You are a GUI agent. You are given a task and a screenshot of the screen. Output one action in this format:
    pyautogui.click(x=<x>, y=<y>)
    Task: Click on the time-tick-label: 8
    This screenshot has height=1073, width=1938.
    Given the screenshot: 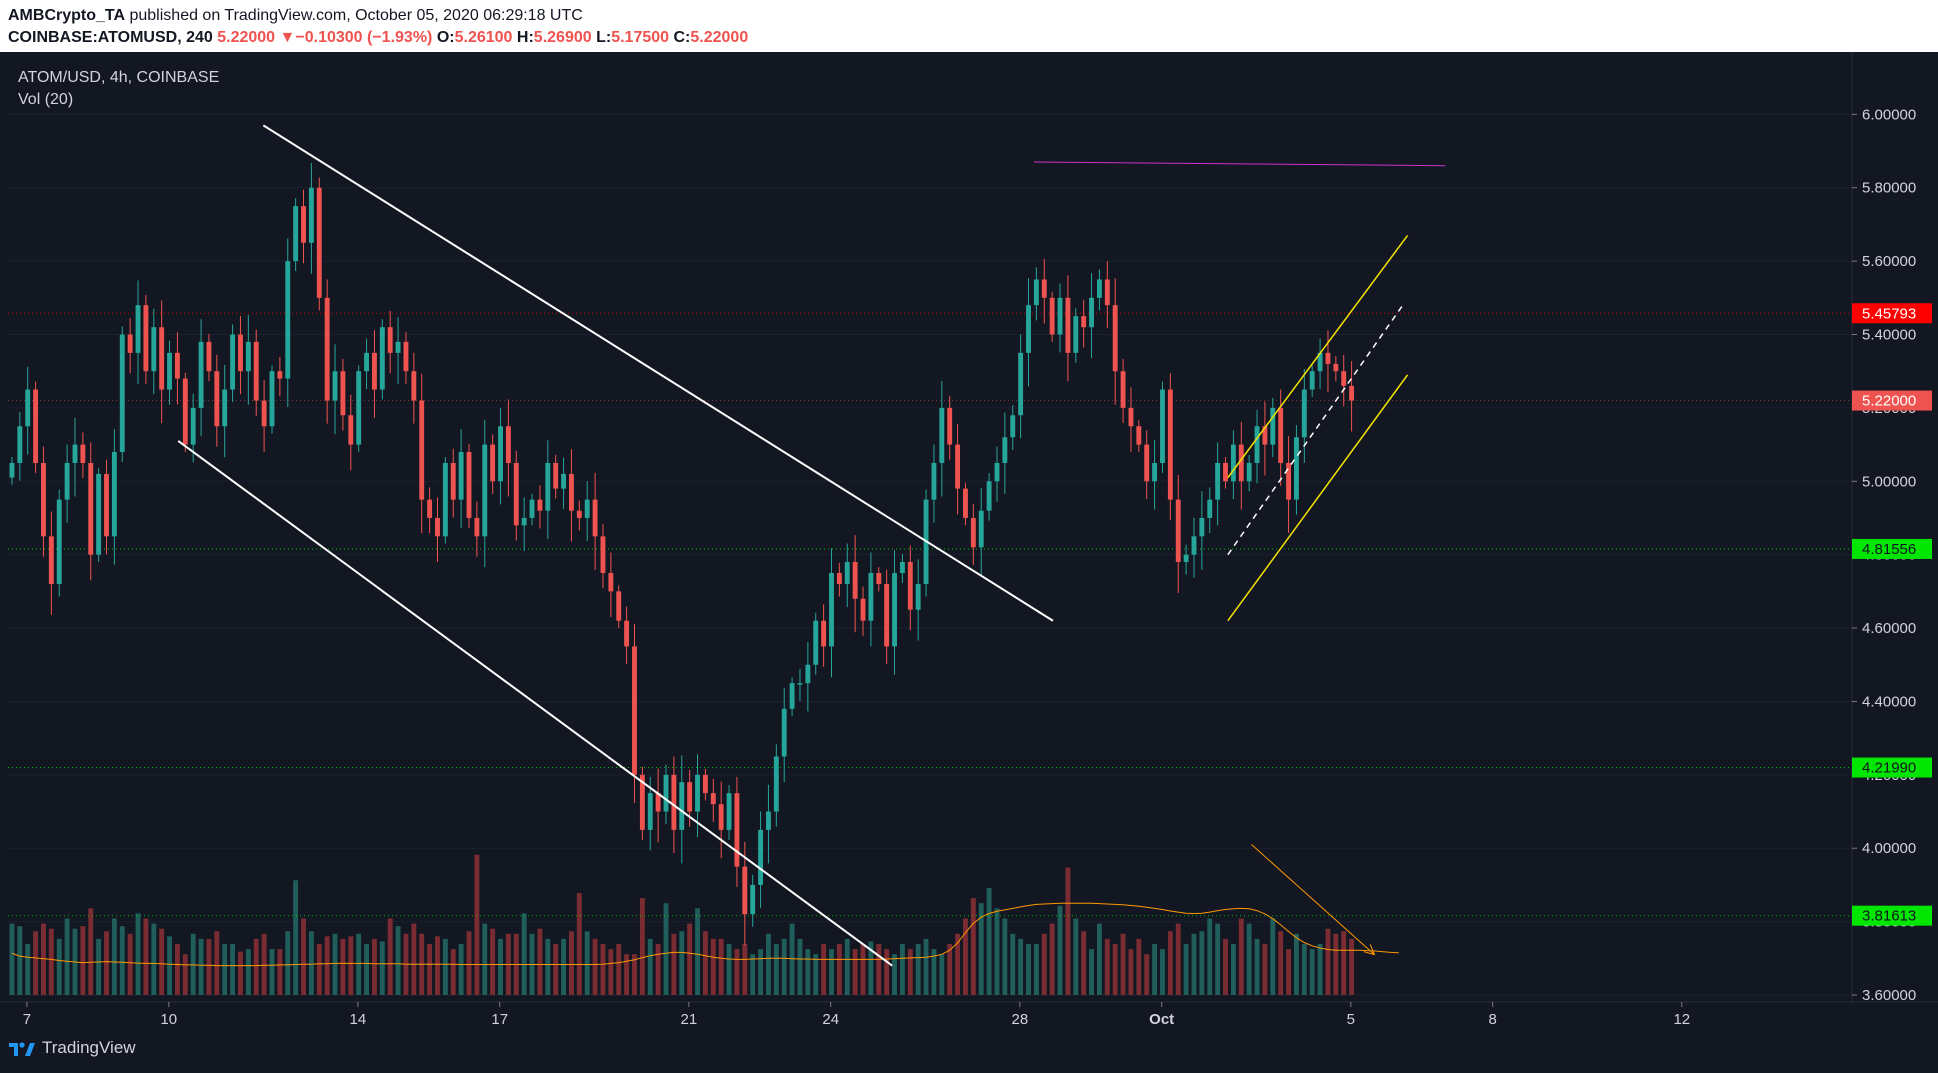 What is the action you would take?
    pyautogui.click(x=1492, y=1019)
    